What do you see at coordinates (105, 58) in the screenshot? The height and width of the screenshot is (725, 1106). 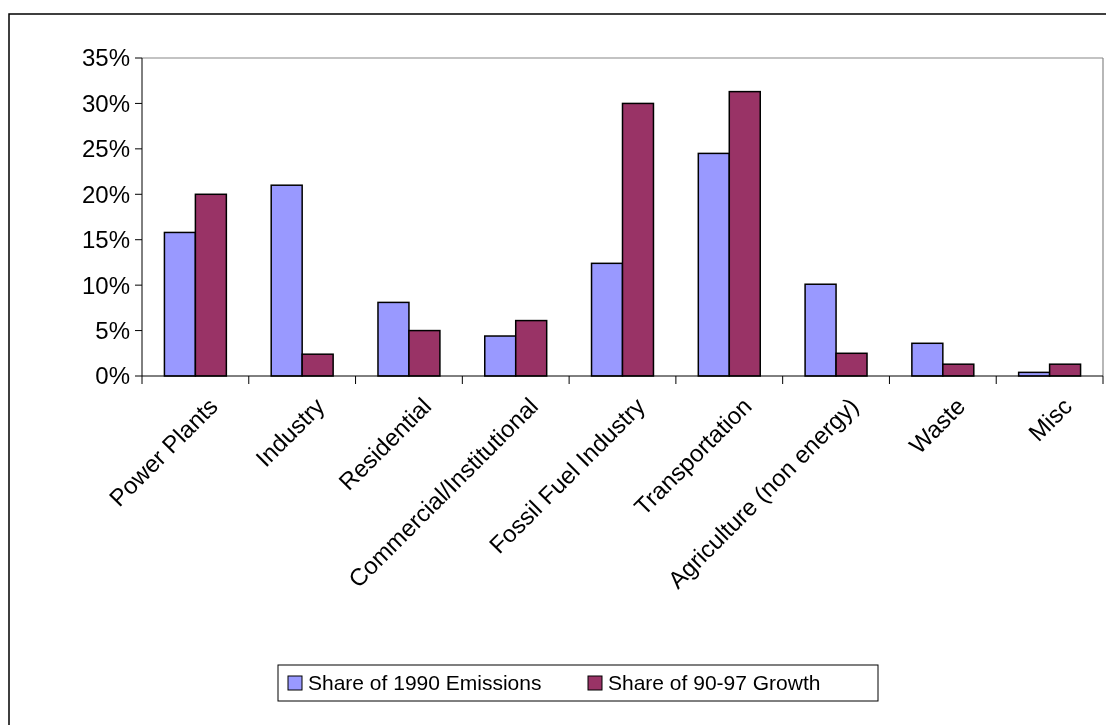 I see `y-tick-label: 35%` at bounding box center [105, 58].